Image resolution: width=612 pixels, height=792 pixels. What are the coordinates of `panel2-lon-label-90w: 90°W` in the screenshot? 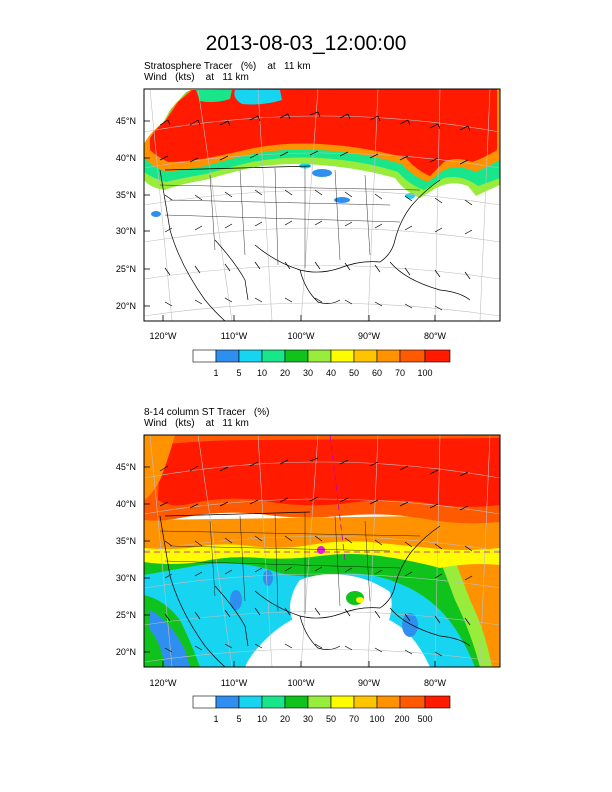 It's located at (369, 683).